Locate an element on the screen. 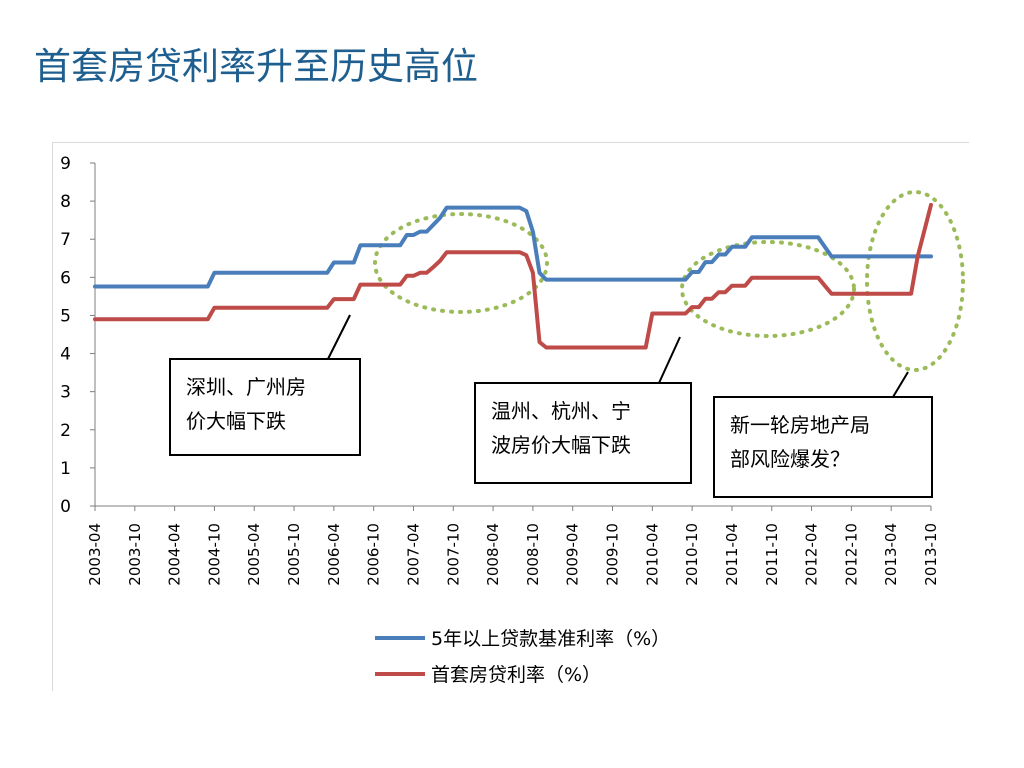 The image size is (1024, 768). callout-text: 波房价大幅下跌 is located at coordinates (561, 445).